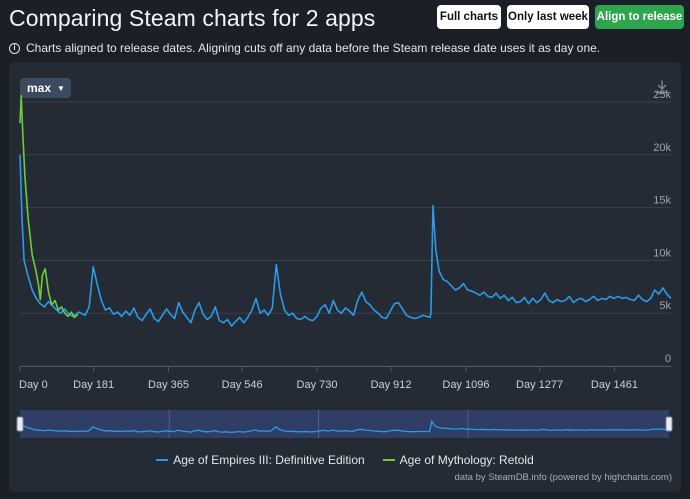  Describe the element at coordinates (269, 460) in the screenshot. I see `legend-label: Age of Empires III: Definitive Edition` at that location.